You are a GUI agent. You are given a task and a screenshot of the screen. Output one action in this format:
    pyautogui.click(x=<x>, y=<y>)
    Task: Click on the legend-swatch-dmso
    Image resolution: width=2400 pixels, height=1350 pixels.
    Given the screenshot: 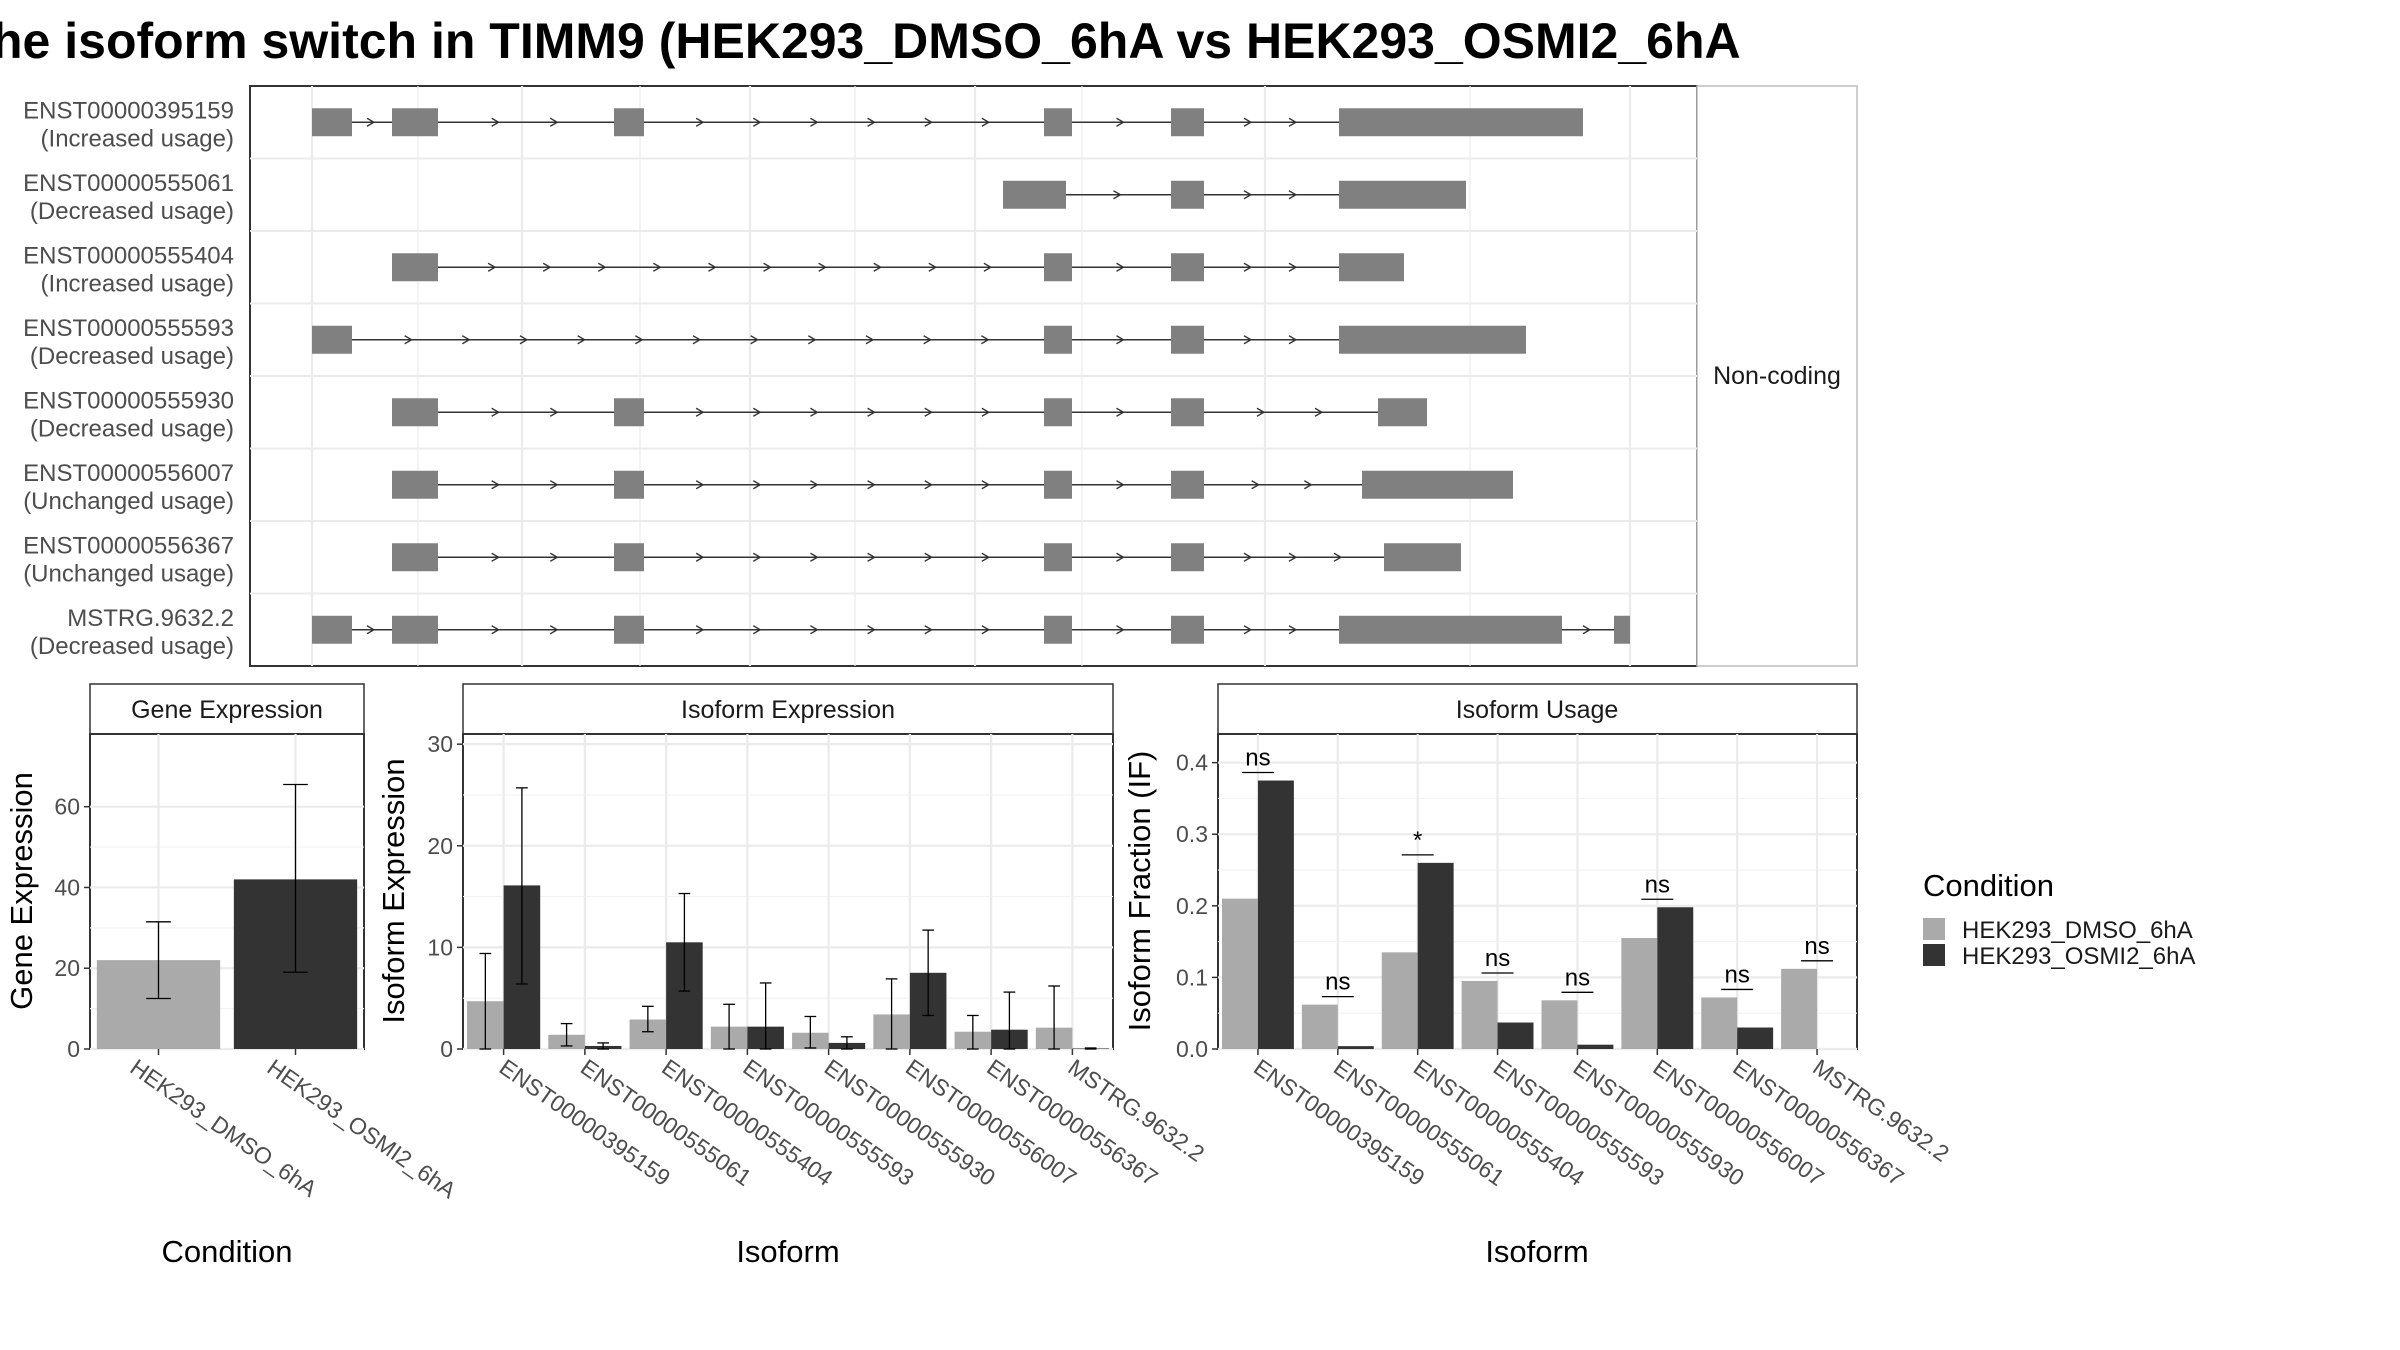 What is the action you would take?
    pyautogui.click(x=1934, y=929)
    